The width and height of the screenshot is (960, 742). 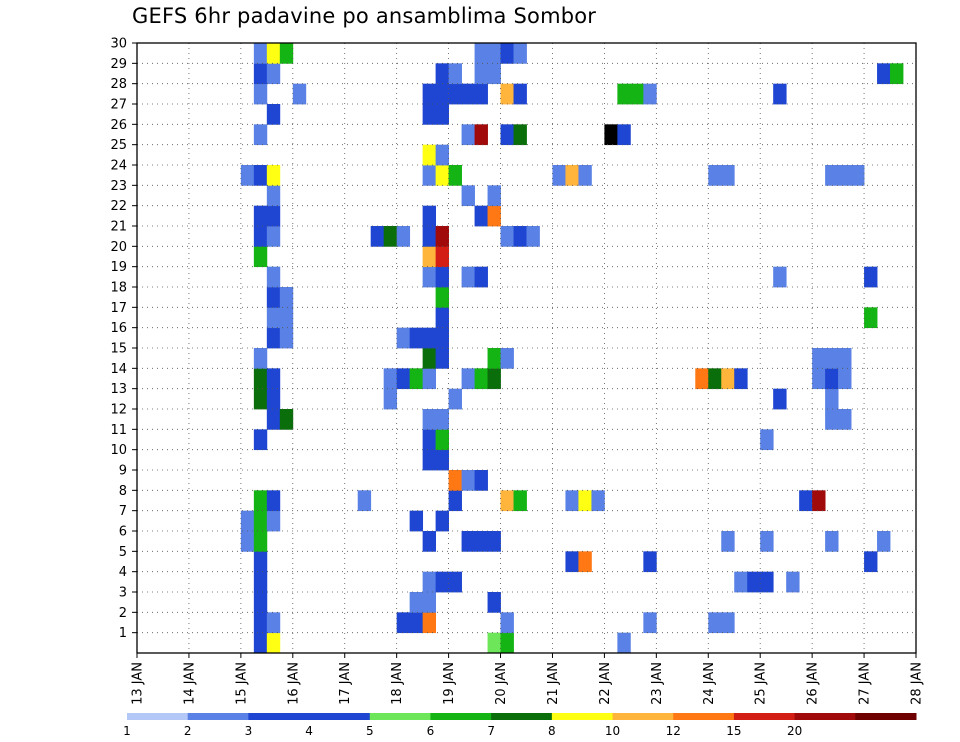 I want to click on y-tick-label: 28, so click(x=118, y=84).